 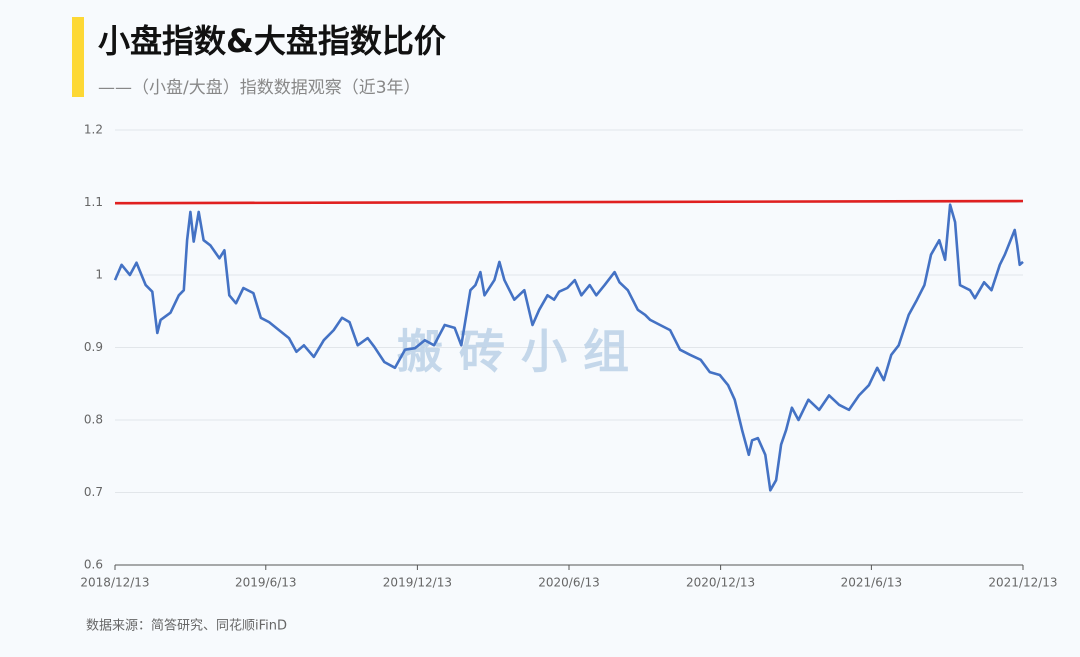 What do you see at coordinates (93, 420) in the screenshot?
I see `y-tick-label: 0.8` at bounding box center [93, 420].